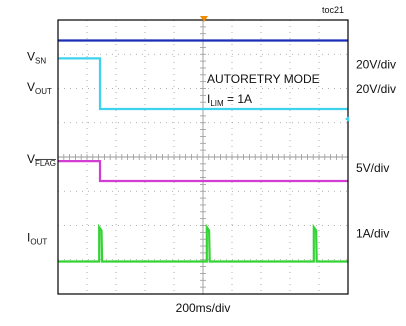  Describe the element at coordinates (372, 233) in the screenshot. I see `scale-label-iout: 1A/div` at that location.